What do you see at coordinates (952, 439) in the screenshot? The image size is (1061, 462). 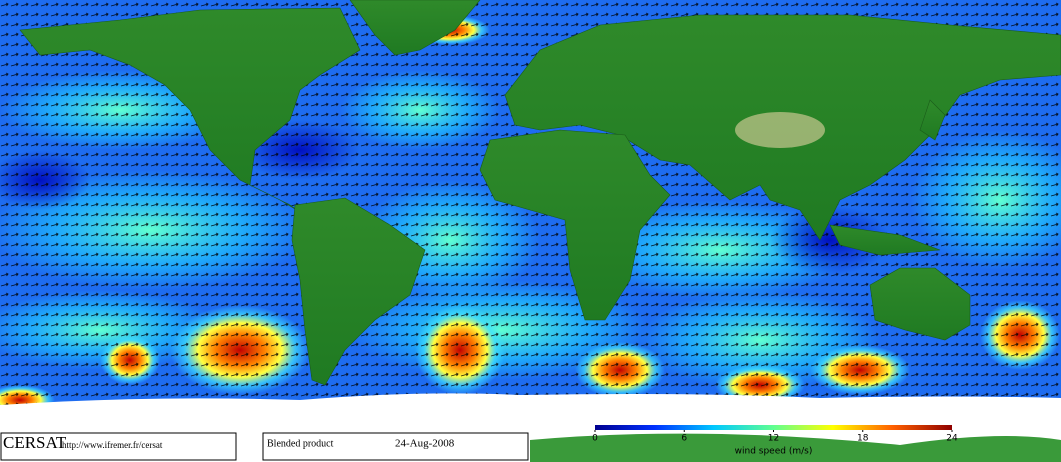 I see `colorbar-tick-label: 24` at bounding box center [952, 439].